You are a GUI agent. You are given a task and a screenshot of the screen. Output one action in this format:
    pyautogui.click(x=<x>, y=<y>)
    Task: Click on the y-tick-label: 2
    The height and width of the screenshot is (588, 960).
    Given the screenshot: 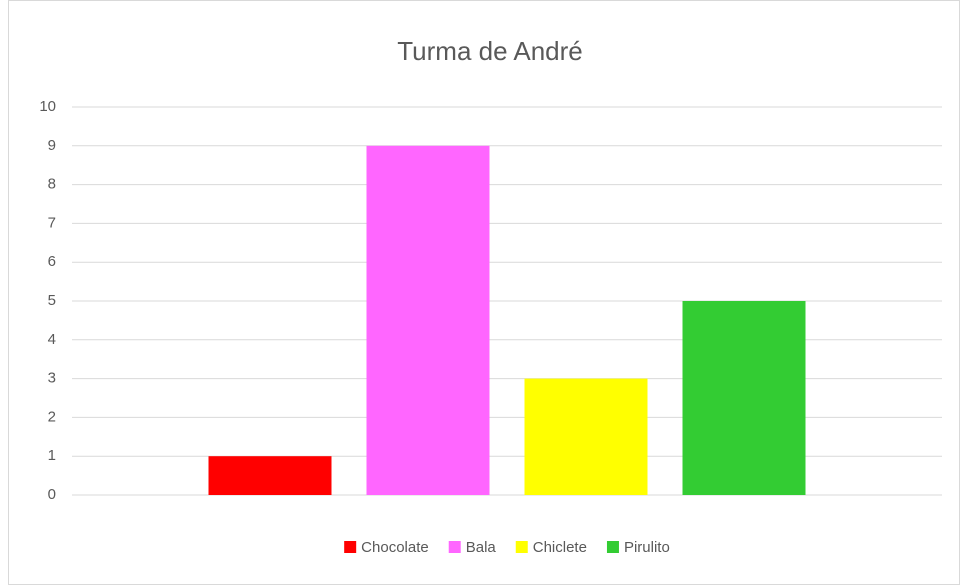 What is the action you would take?
    pyautogui.click(x=52, y=416)
    